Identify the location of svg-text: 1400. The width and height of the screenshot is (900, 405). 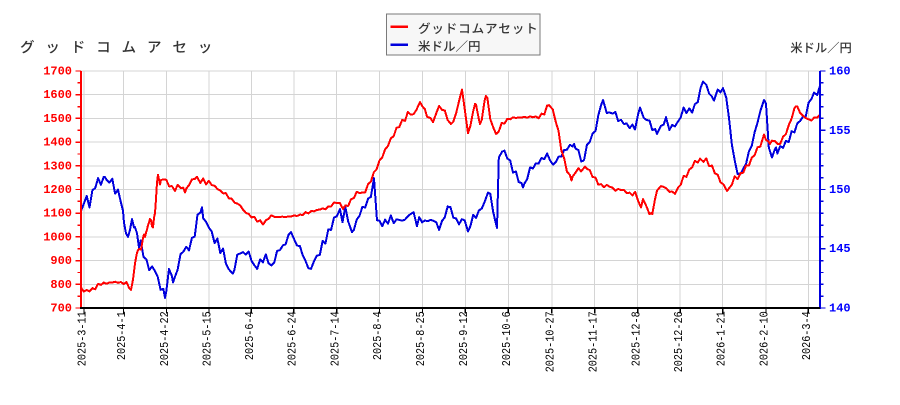
(57, 143).